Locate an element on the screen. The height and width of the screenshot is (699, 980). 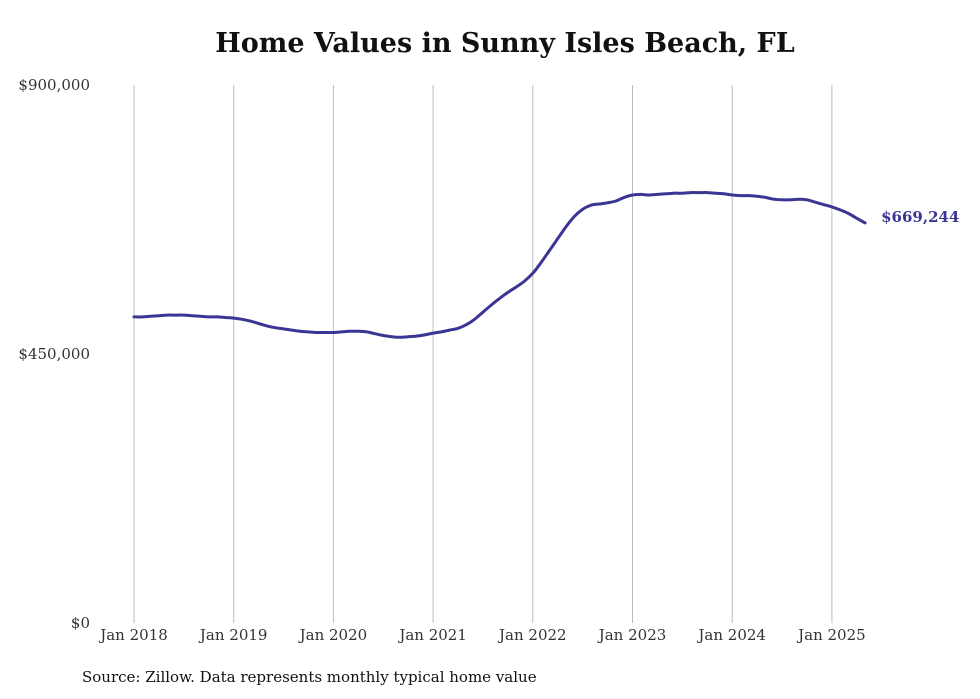
y-tick-label: $900,000 is located at coordinates (54, 85).